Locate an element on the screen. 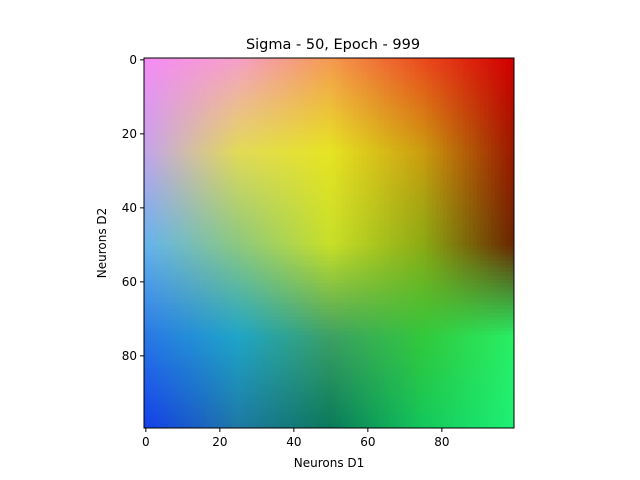  chart-title: Sigma - 50, Epoch - 999 is located at coordinates (333, 45).